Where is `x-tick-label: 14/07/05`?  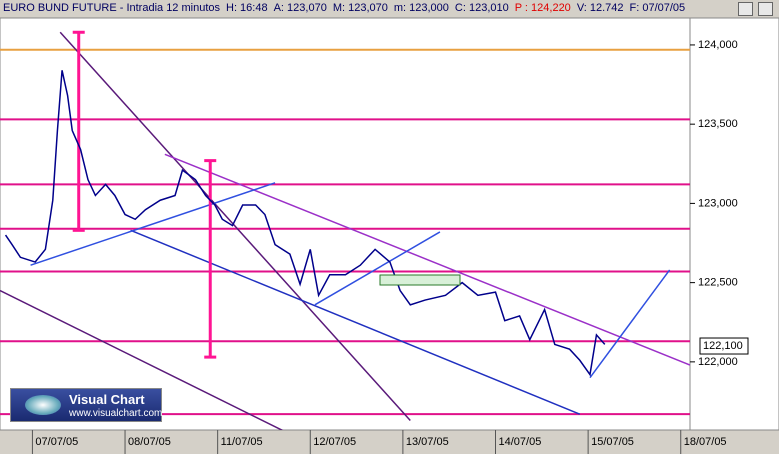
x-tick-label: 14/07/05 is located at coordinates (520, 442).